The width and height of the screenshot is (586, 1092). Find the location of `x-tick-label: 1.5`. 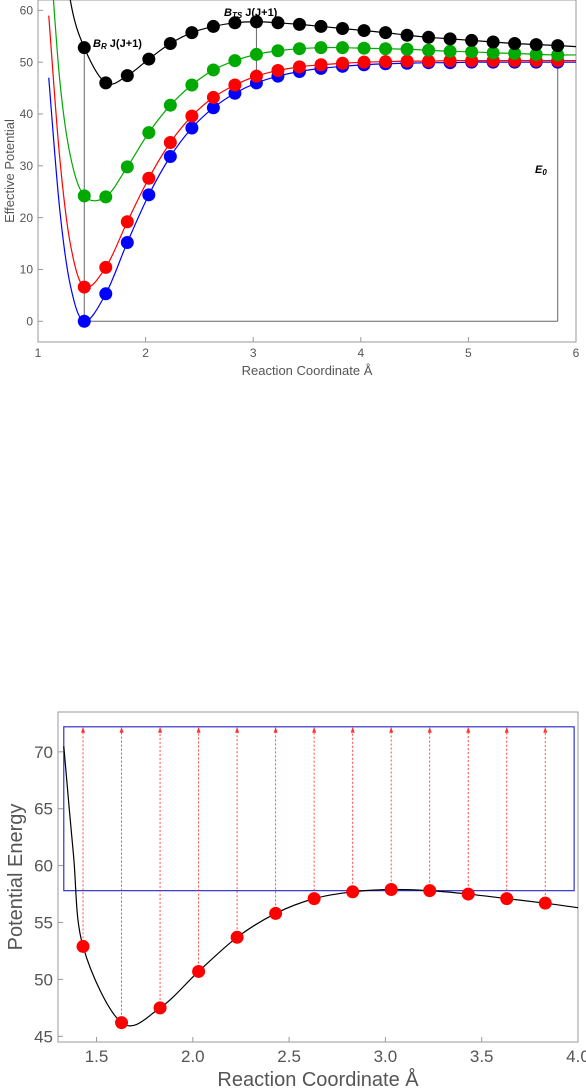

x-tick-label: 1.5 is located at coordinates (97, 1056).